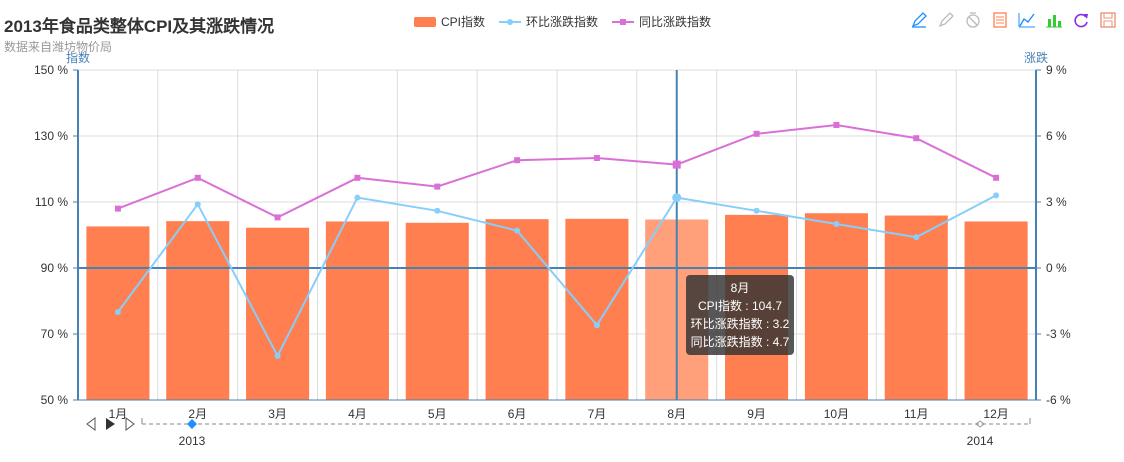  What do you see at coordinates (1013, 20) in the screenshot?
I see `toolbox` at bounding box center [1013, 20].